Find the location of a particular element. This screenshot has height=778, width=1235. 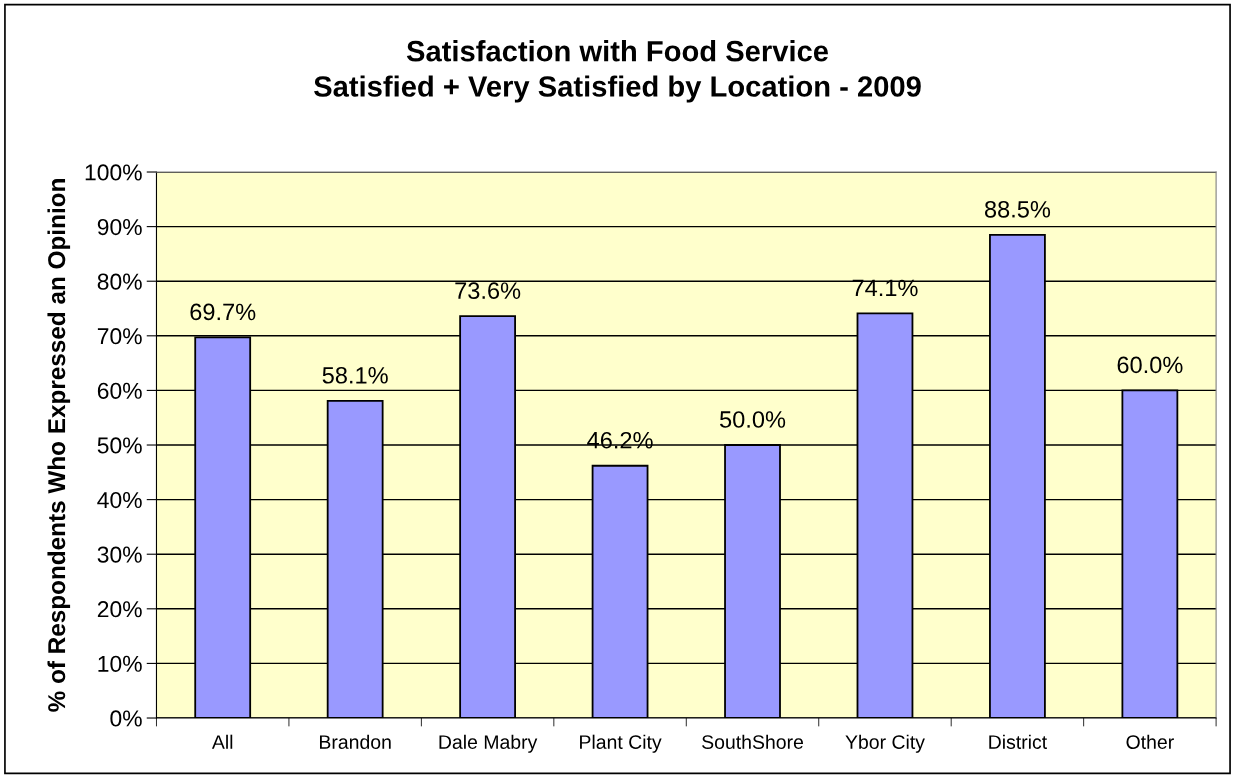

data-label: 50.0% is located at coordinates (752, 419).